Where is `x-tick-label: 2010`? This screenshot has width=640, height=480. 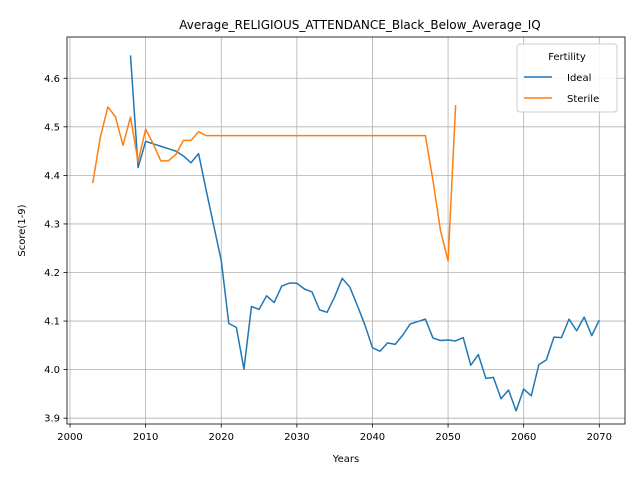 x-tick-label: 2010 is located at coordinates (145, 437).